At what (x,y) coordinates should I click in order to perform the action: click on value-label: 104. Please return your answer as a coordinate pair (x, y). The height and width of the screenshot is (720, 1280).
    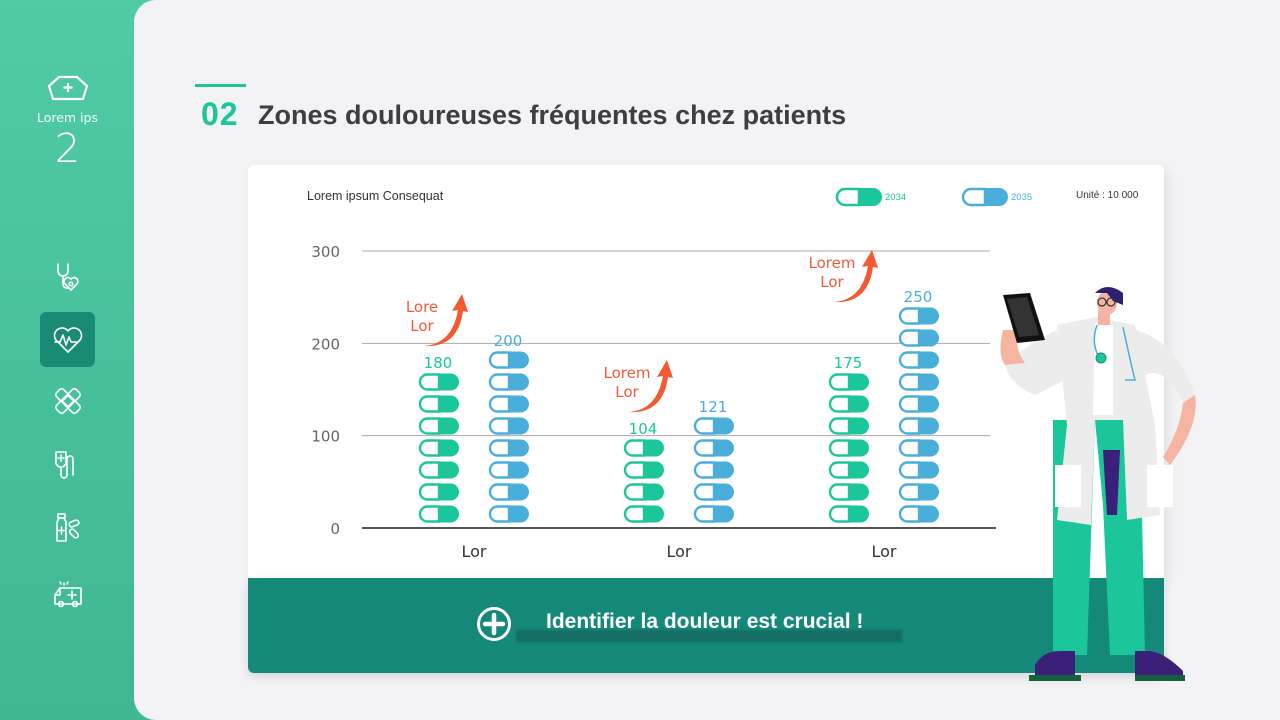
    Looking at the image, I should click on (643, 429).